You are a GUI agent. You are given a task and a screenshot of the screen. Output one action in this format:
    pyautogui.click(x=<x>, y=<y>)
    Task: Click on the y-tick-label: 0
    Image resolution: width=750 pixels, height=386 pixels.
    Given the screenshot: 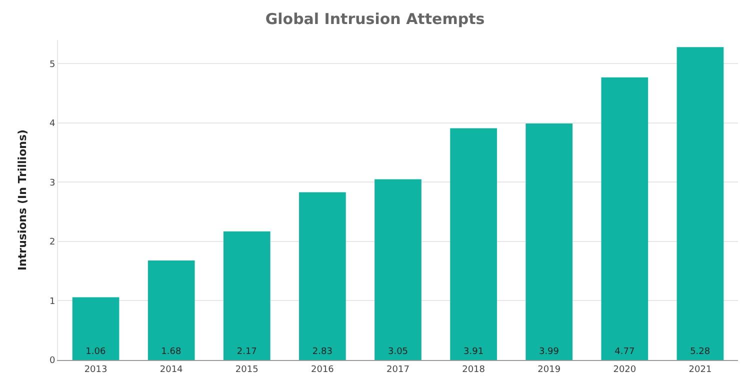 What is the action you would take?
    pyautogui.click(x=52, y=361)
    